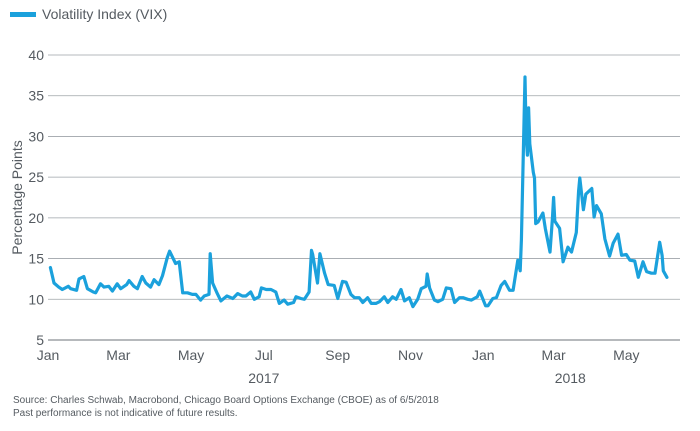  I want to click on legend-swatch, so click(23, 14).